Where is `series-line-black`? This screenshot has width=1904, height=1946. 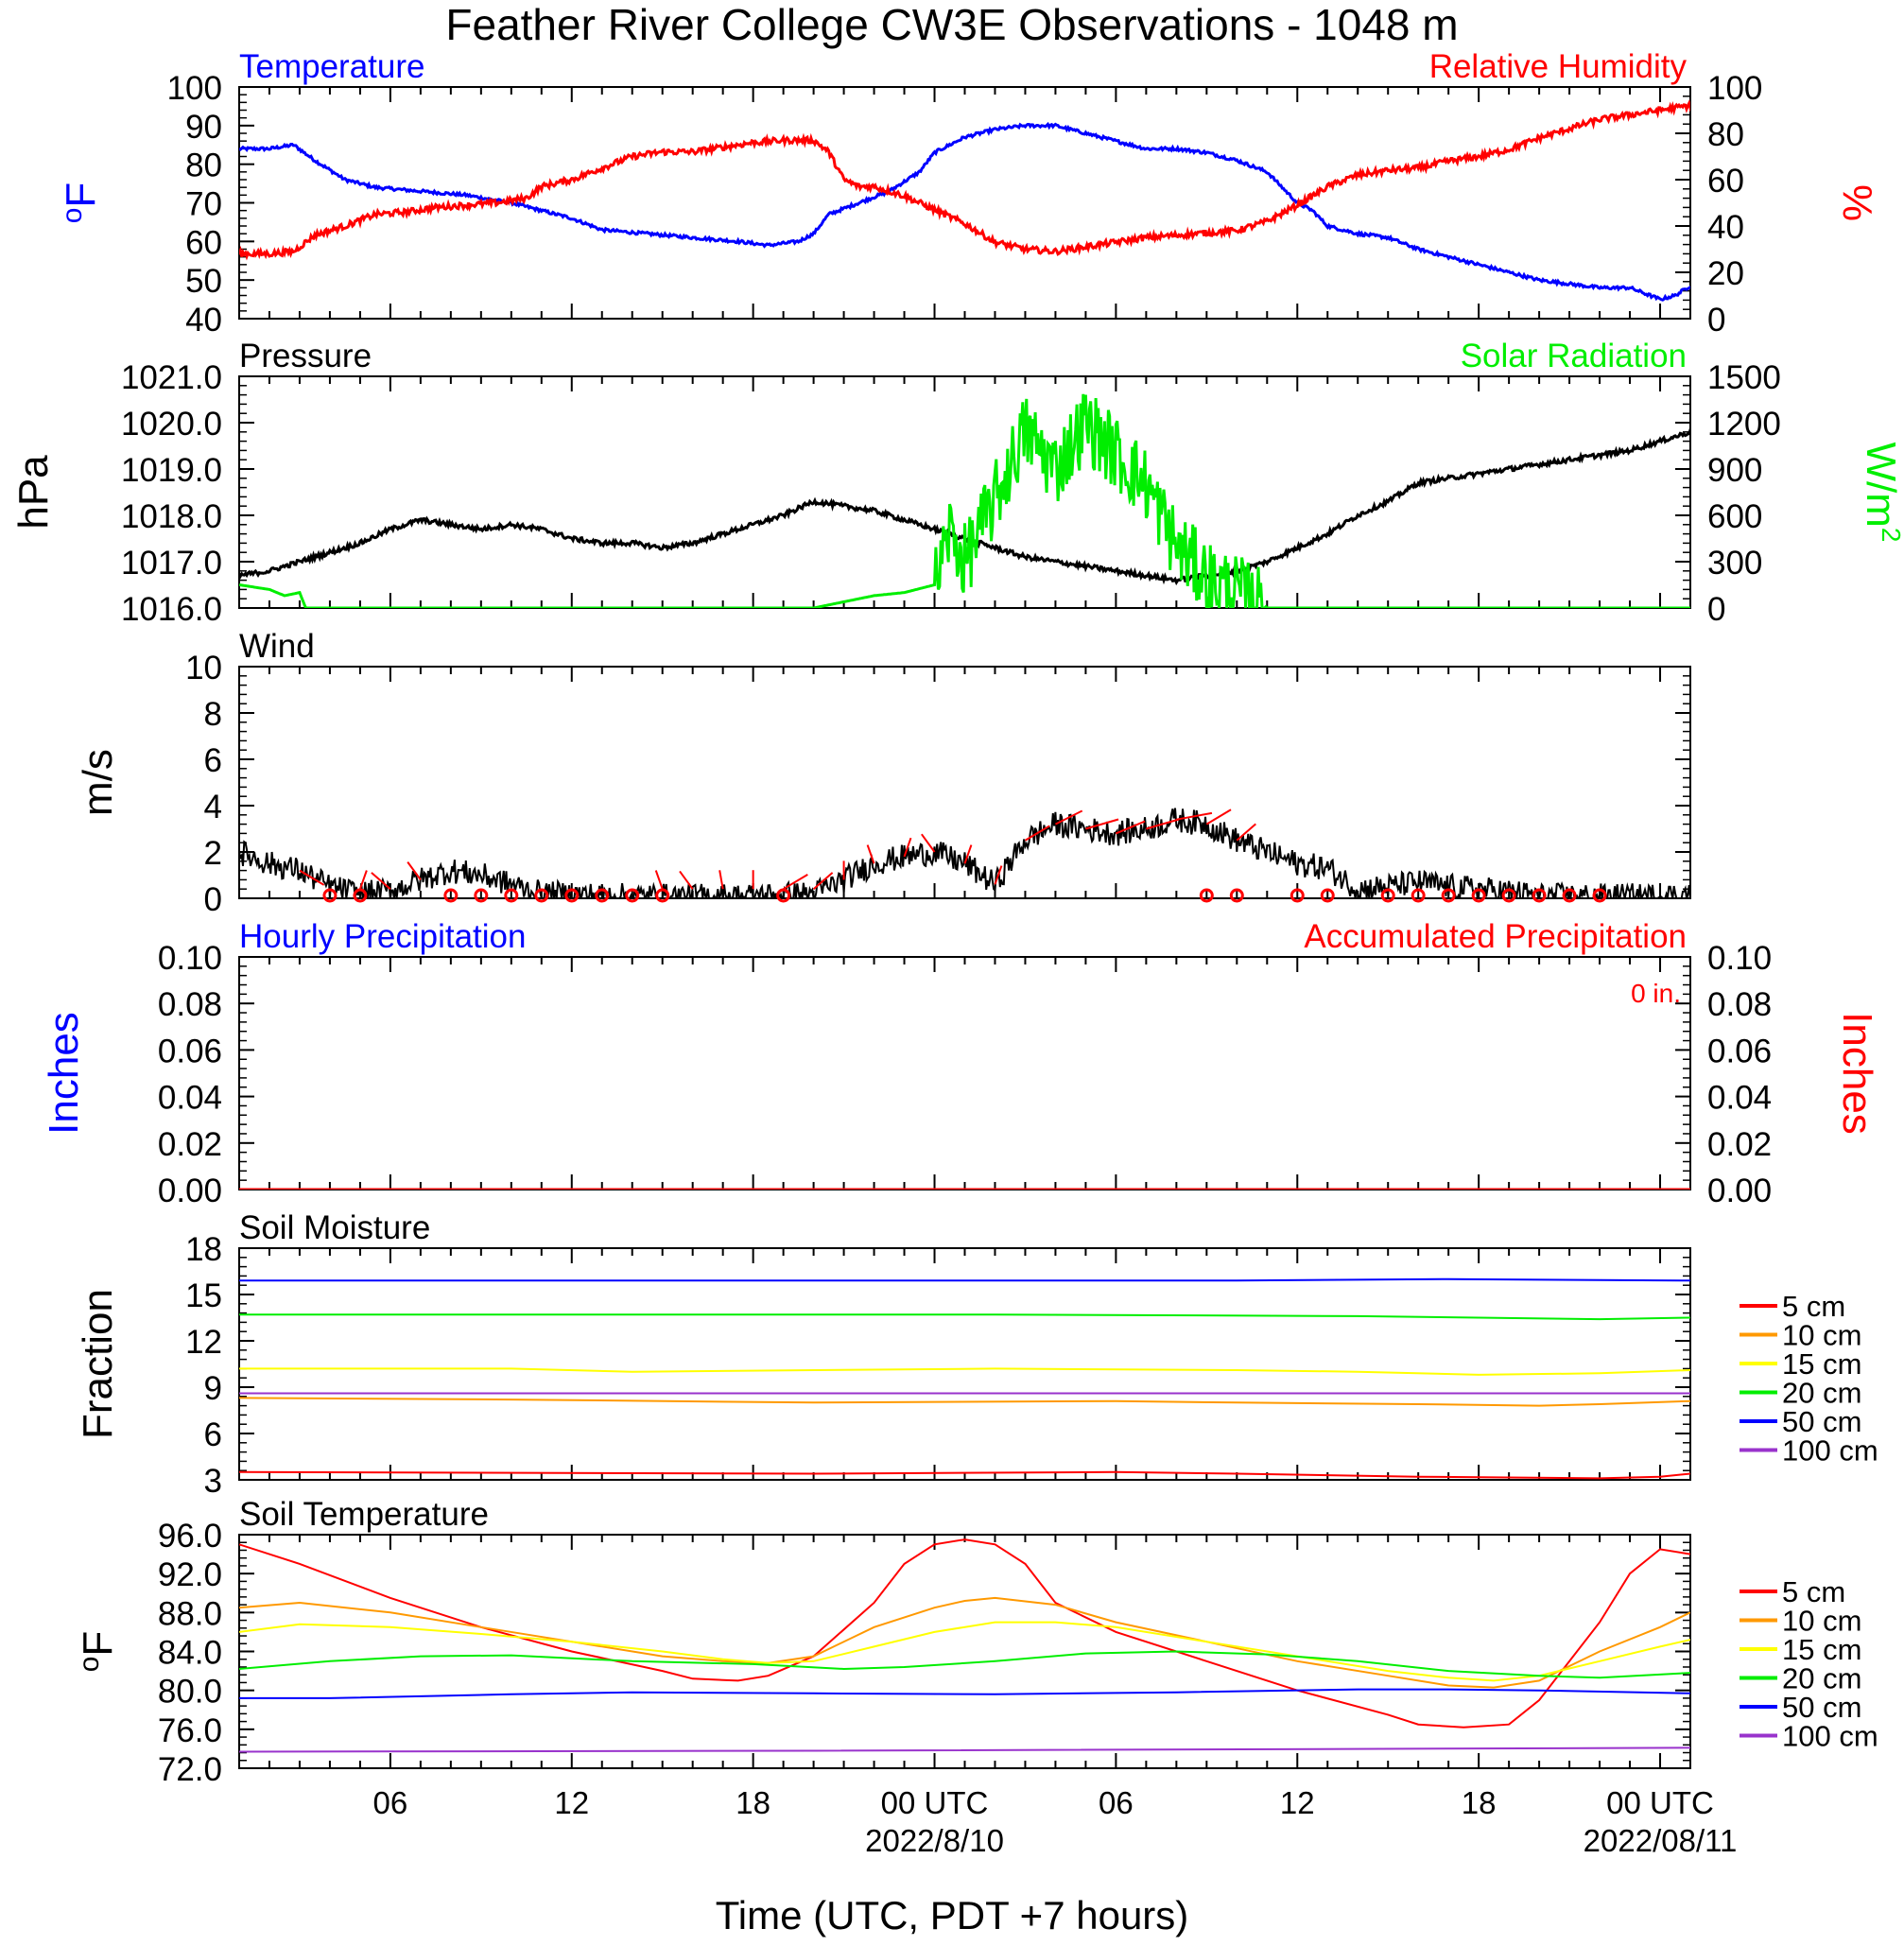
series-line-black is located at coordinates (964, 853).